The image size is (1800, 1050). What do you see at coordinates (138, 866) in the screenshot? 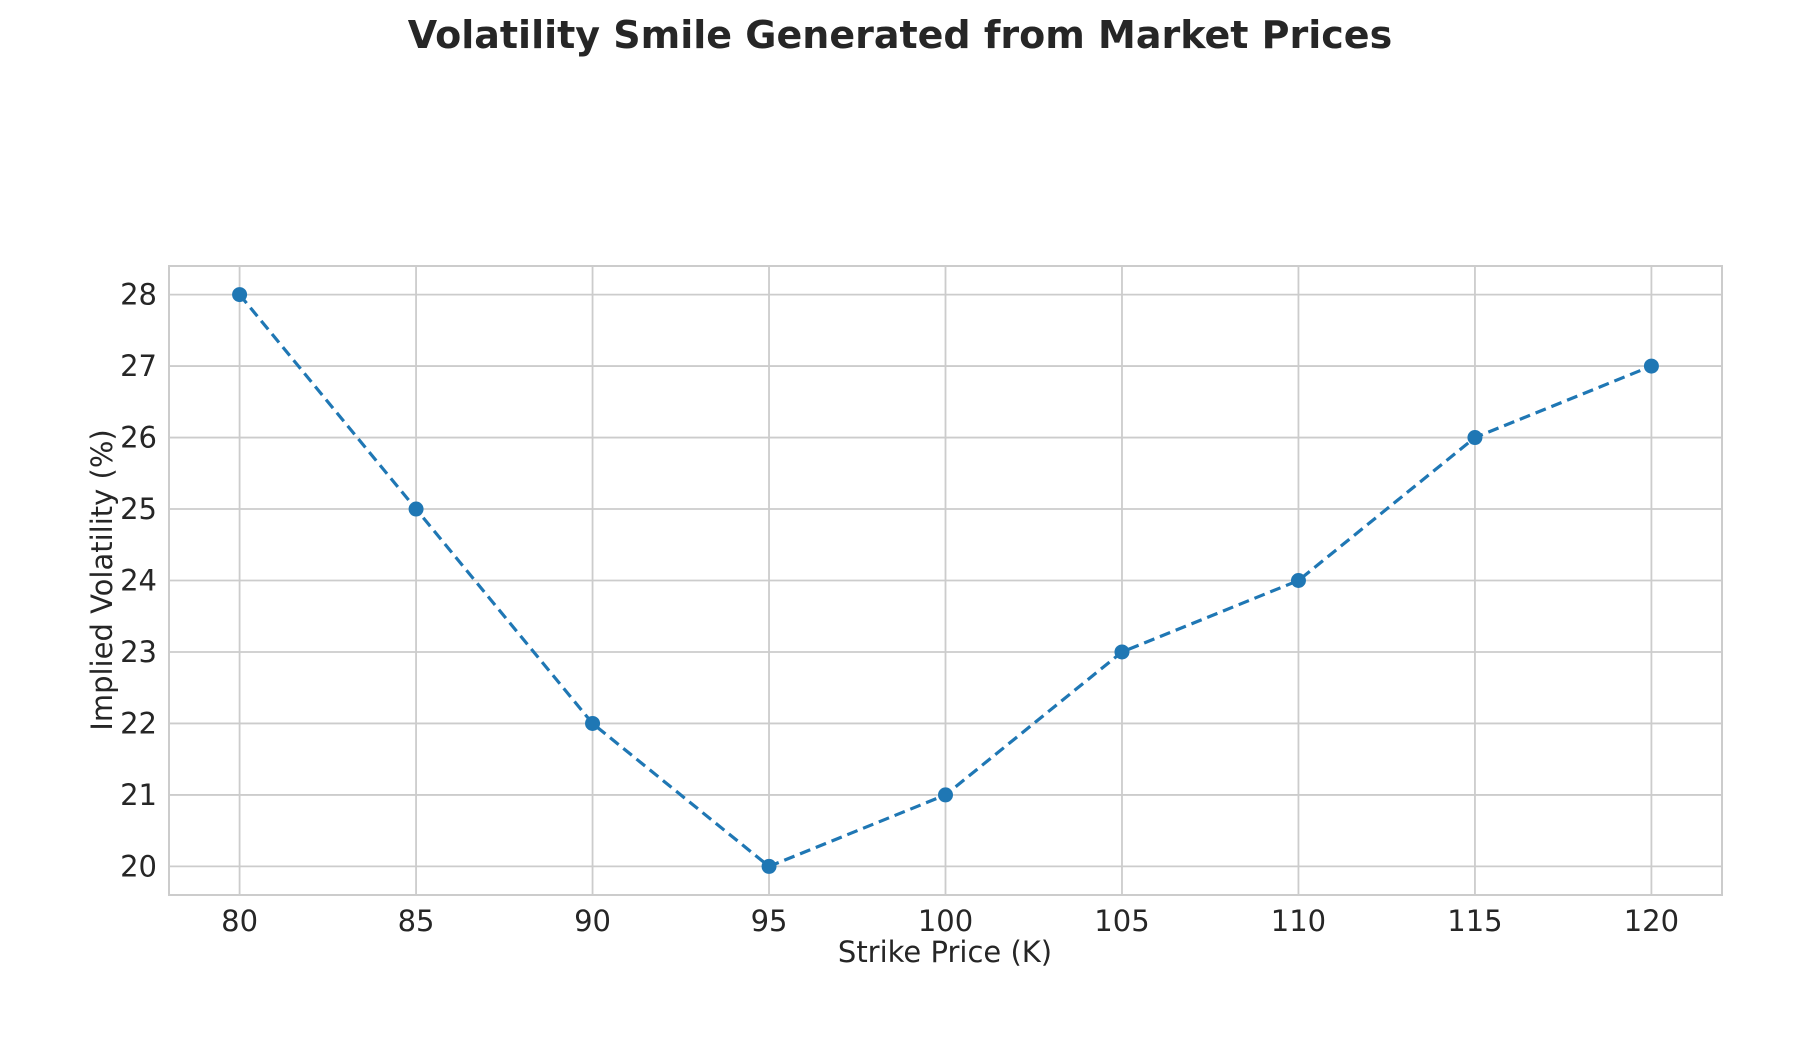
I see `y-tick-label: 20` at bounding box center [138, 866].